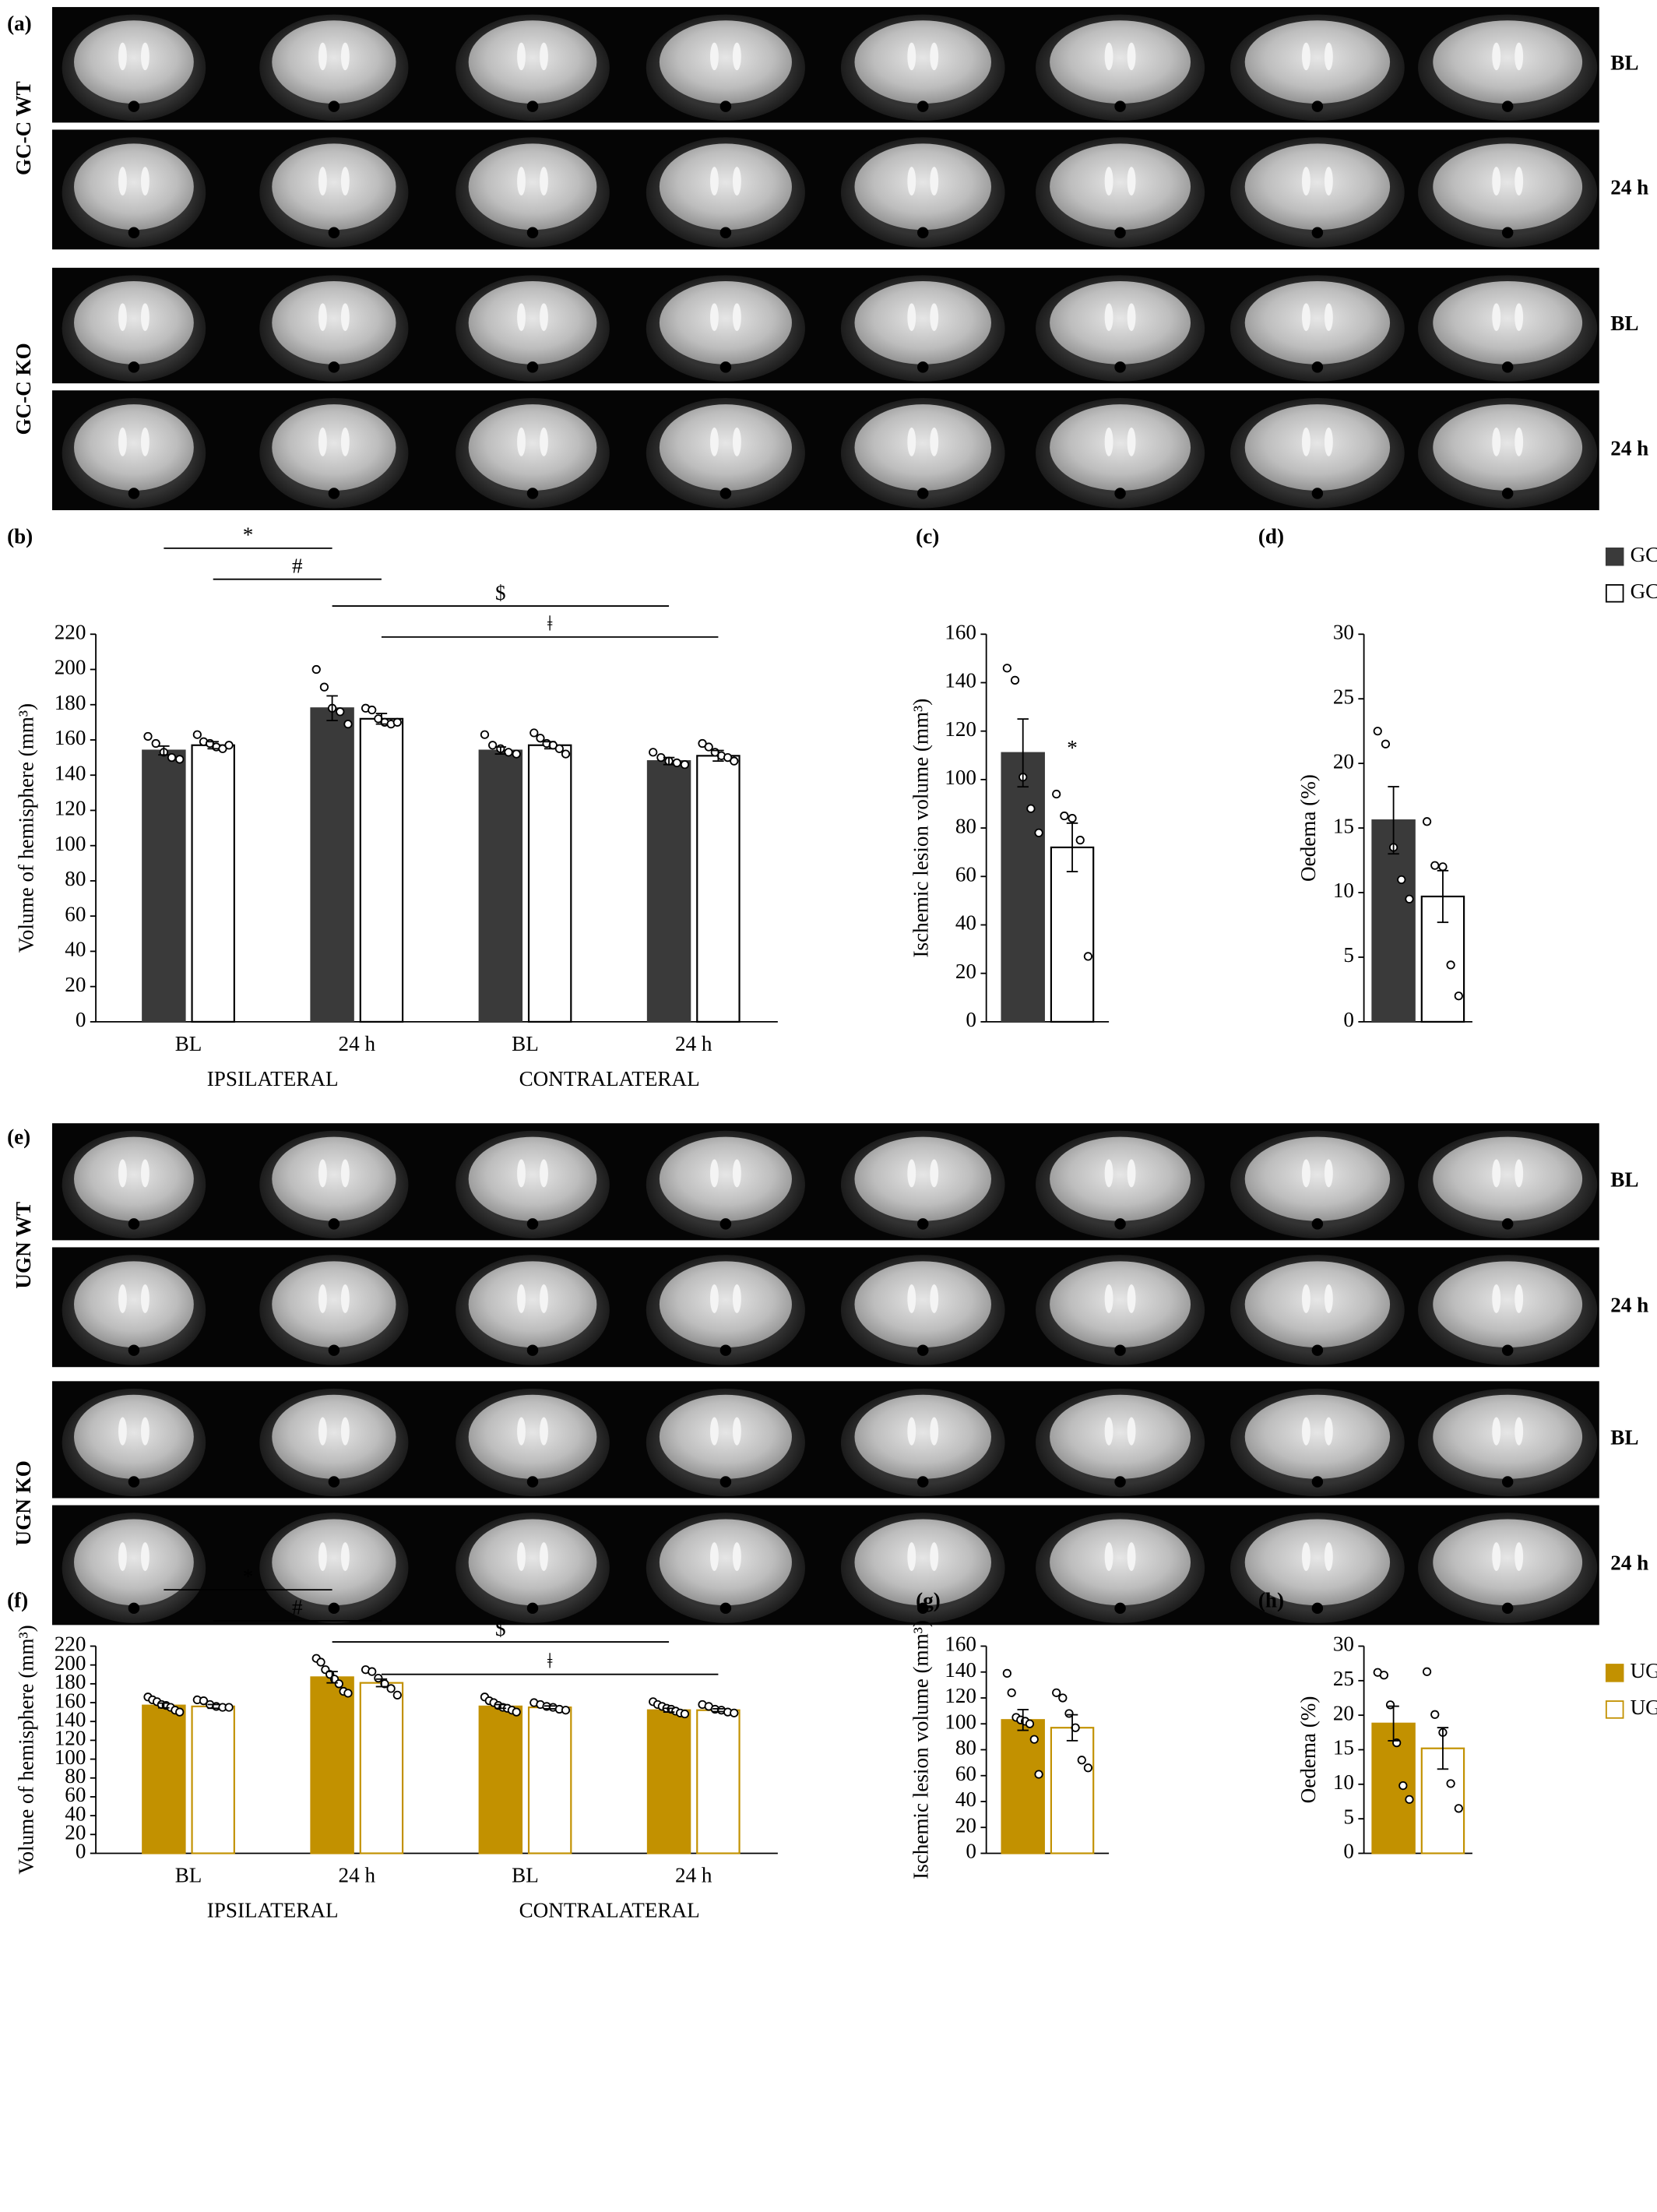 The width and height of the screenshot is (1657, 2212). Describe the element at coordinates (550, 624) in the screenshot. I see `significance-label: ǂ` at that location.